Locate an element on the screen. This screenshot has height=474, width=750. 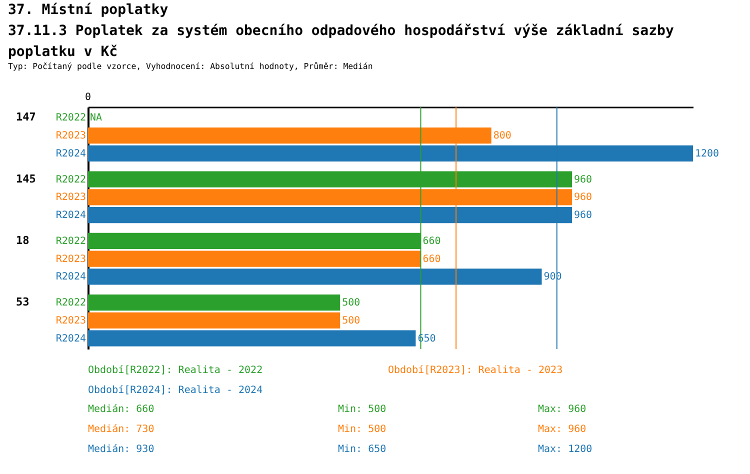
series-label: R2024 is located at coordinates (71, 154).